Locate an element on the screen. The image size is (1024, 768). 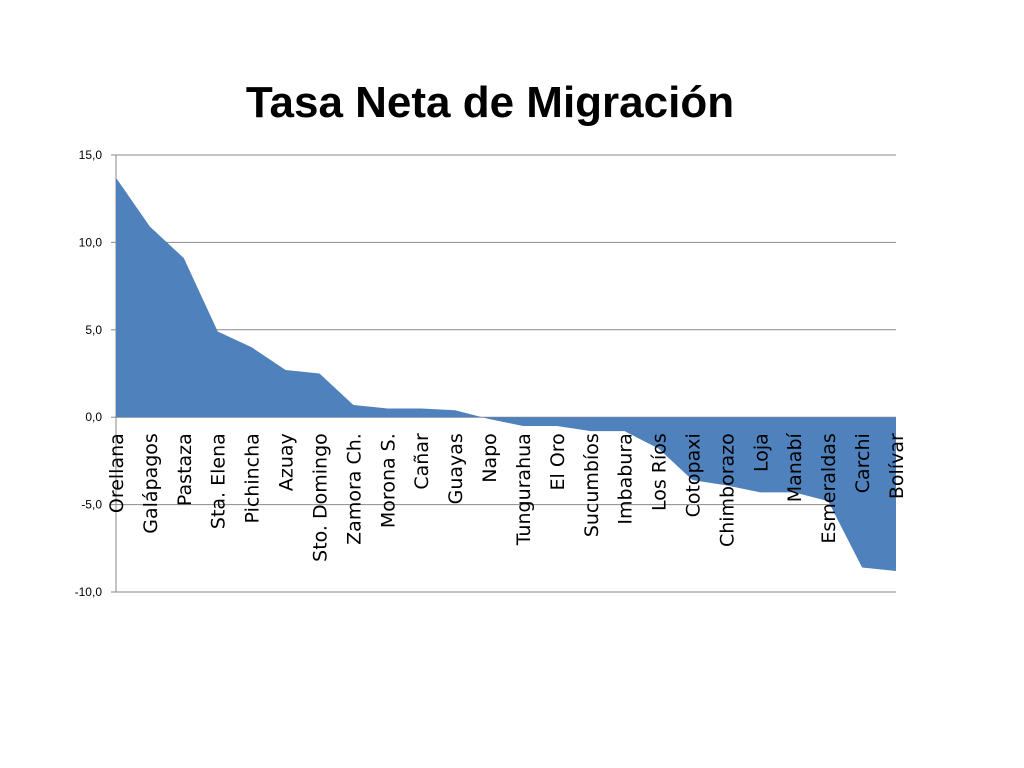
x-category-label: Sta. Elena is located at coordinates (219, 481).